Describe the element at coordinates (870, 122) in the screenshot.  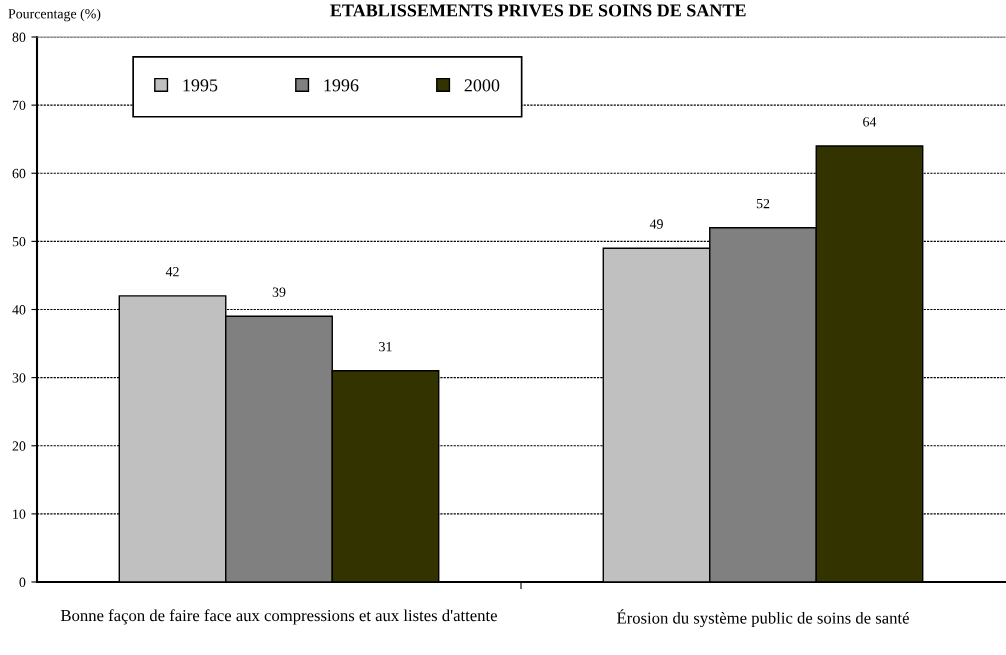
I see `data-label: 64` at that location.